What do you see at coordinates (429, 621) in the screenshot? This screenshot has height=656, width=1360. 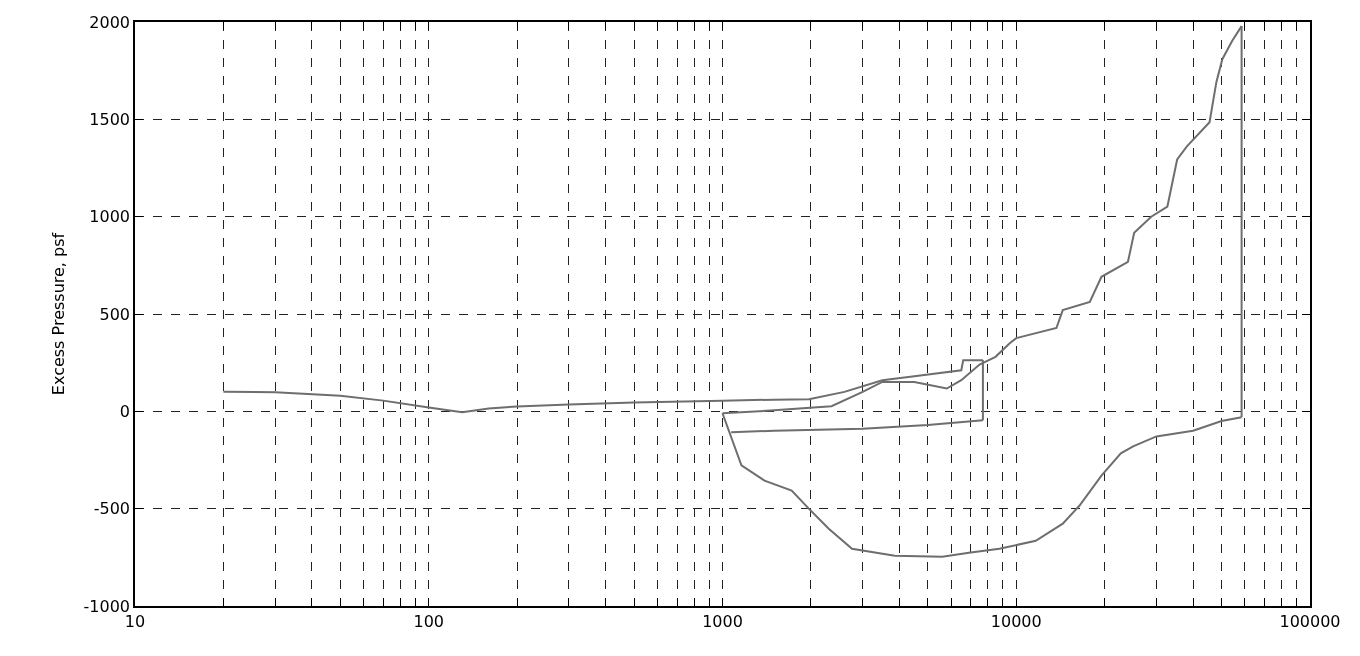 I see `x-tick-label: 100` at bounding box center [429, 621].